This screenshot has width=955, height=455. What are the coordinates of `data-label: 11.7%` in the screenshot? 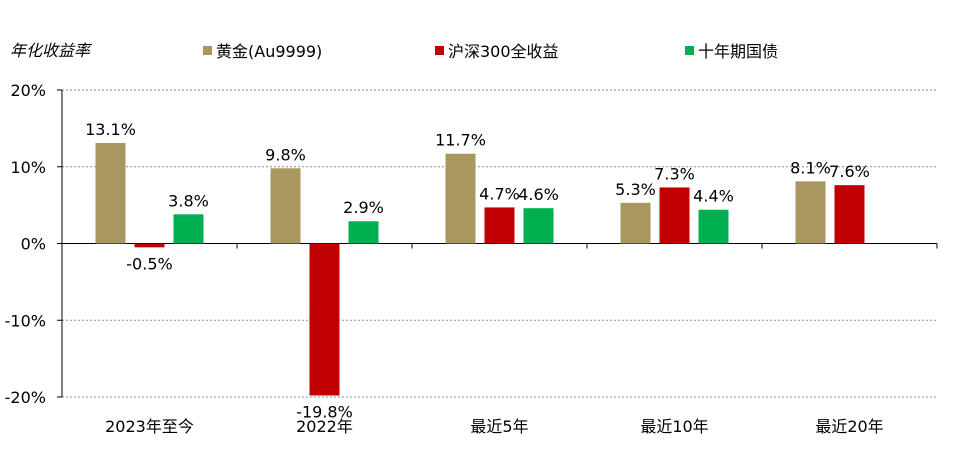 It's located at (460, 140).